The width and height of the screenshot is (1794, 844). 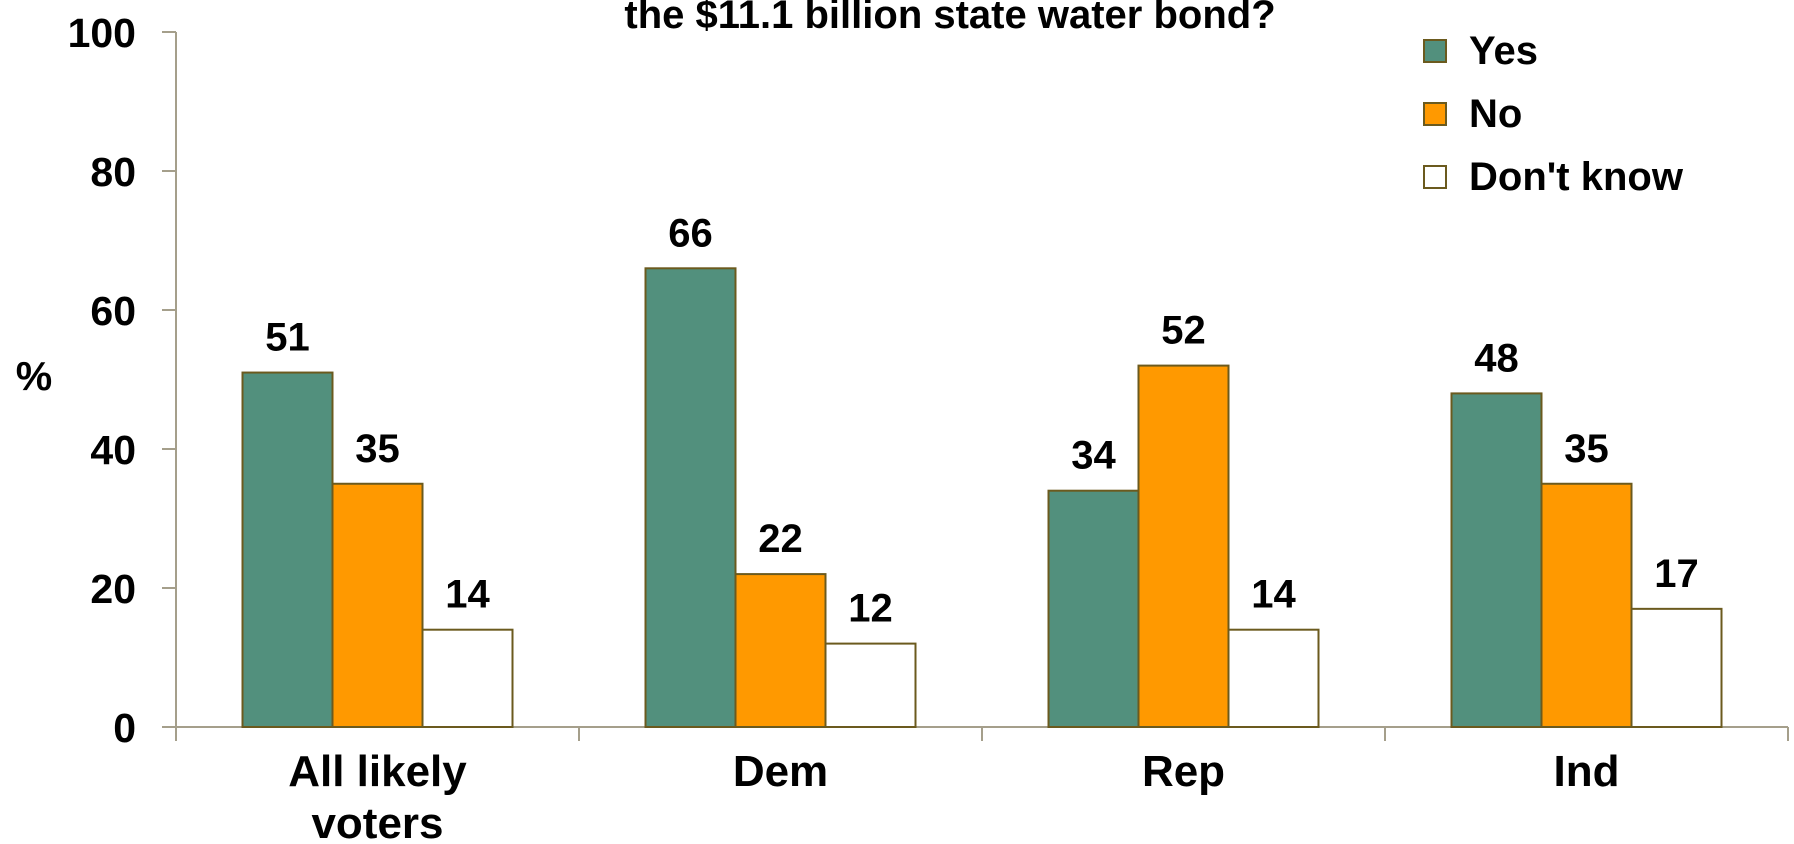 What do you see at coordinates (1183, 331) in the screenshot?
I see `data-label: 52` at bounding box center [1183, 331].